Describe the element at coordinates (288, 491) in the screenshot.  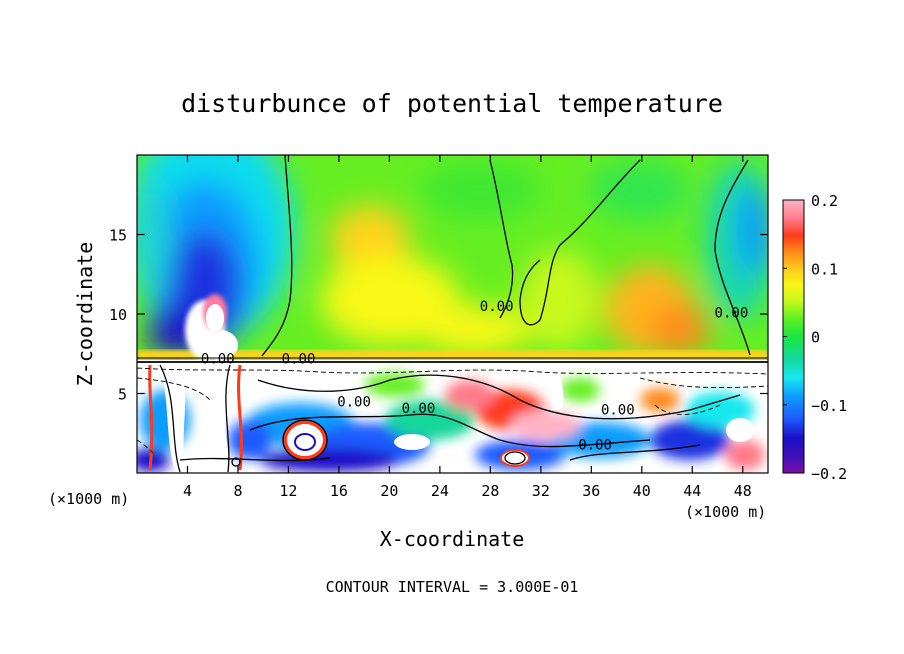
I see `x-tick-label: 12` at that location.